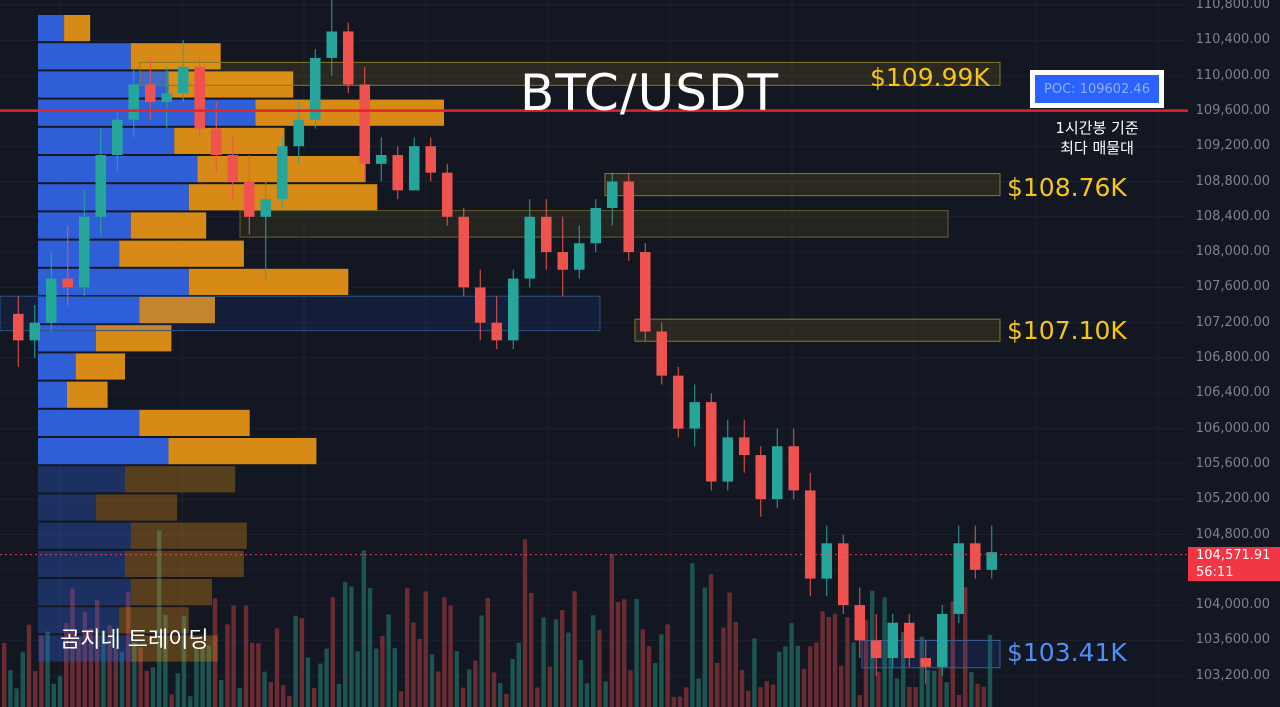 The width and height of the screenshot is (1280, 707). I want to click on price-axis-tick: 108,000.00, so click(1232, 252).